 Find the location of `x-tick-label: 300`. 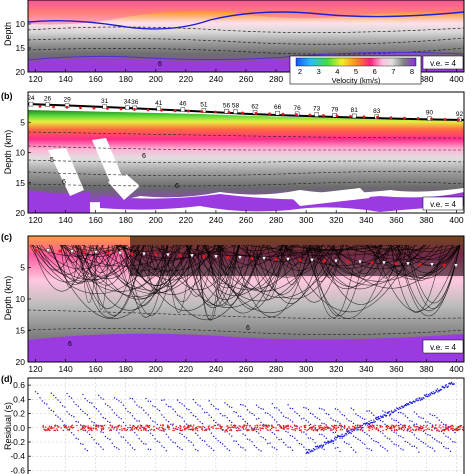

x-tick-label: 300 is located at coordinates (306, 369).